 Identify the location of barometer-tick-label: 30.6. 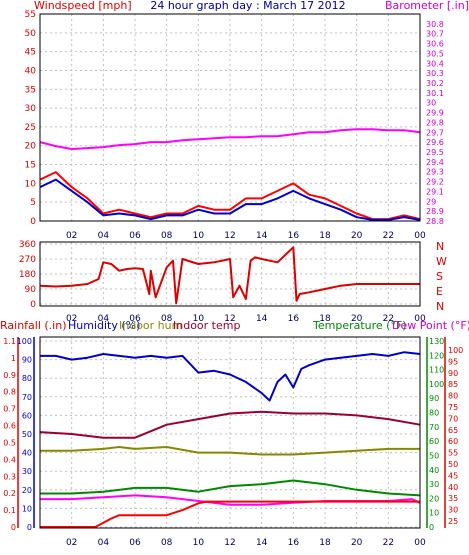
(435, 44).